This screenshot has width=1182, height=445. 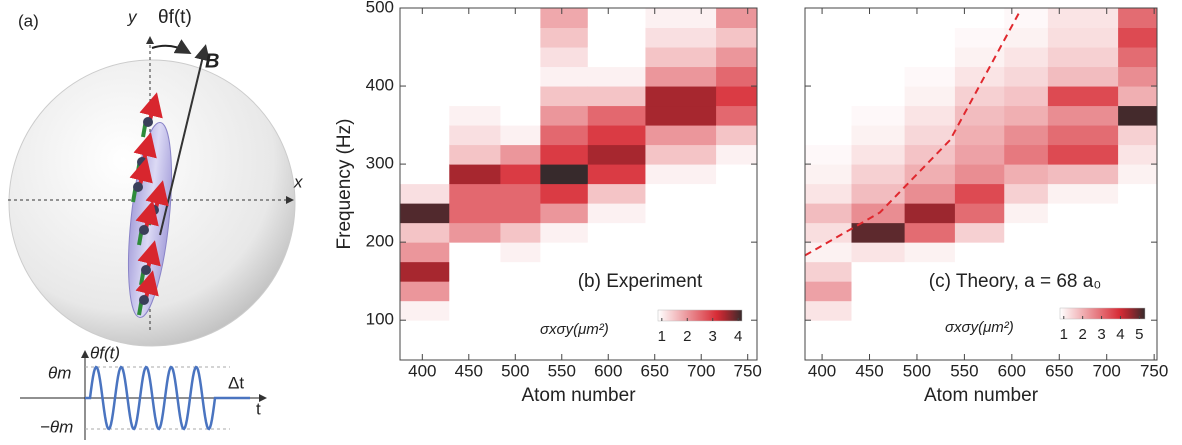 What do you see at coordinates (175, 17) in the screenshot?
I see `angle-label: θf(t)` at bounding box center [175, 17].